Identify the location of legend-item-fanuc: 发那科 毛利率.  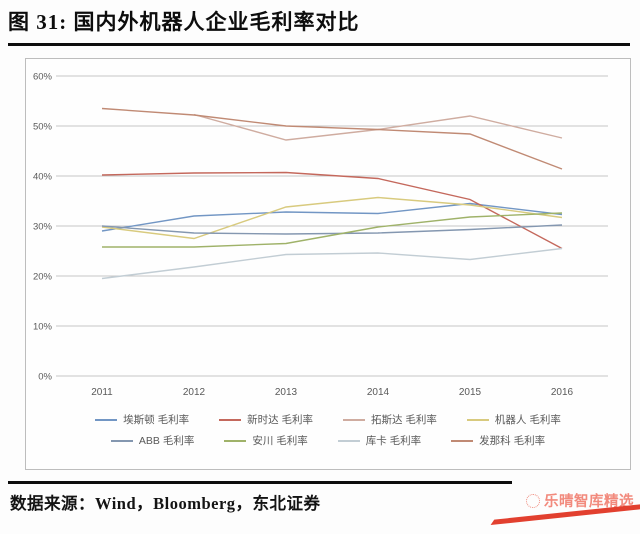
(498, 440).